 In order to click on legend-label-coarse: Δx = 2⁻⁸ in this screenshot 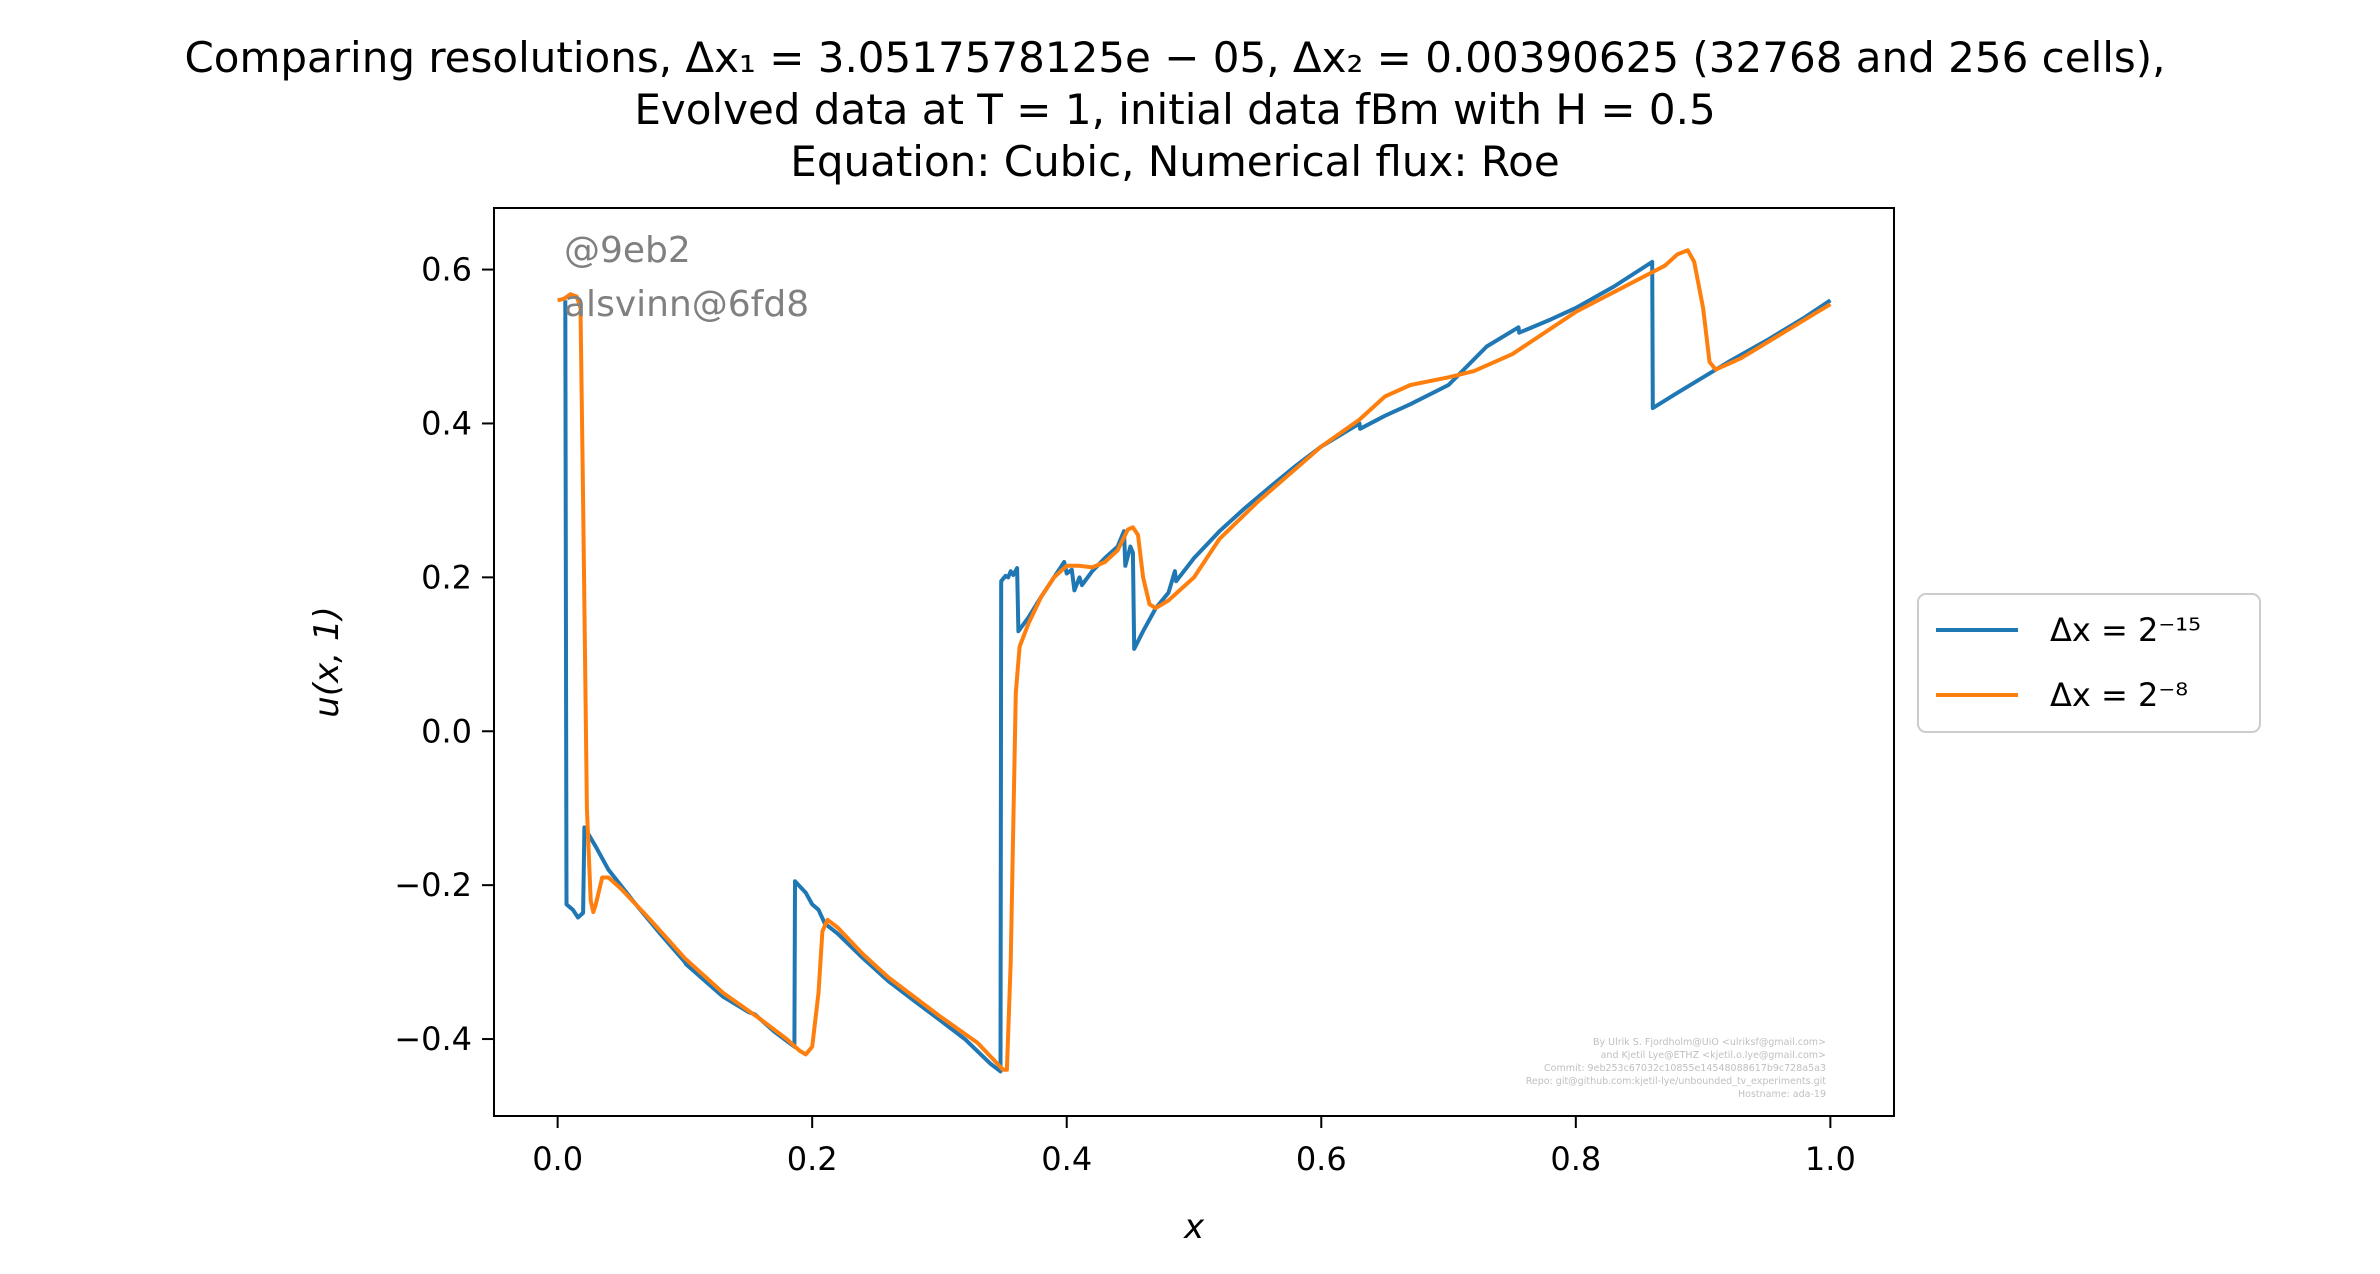, I will do `click(2119, 695)`.